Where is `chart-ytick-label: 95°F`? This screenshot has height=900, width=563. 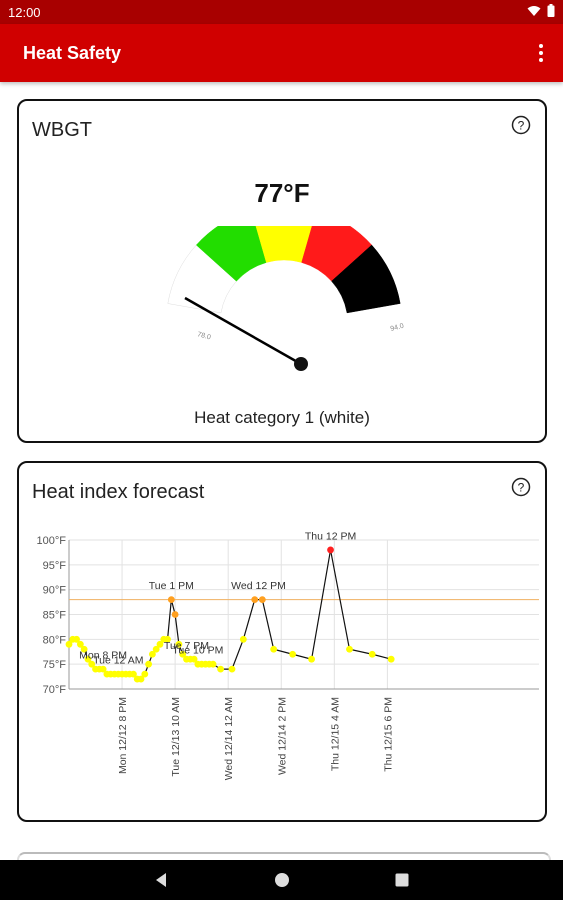
chart-ytick-label: 95°F is located at coordinates (55, 566).